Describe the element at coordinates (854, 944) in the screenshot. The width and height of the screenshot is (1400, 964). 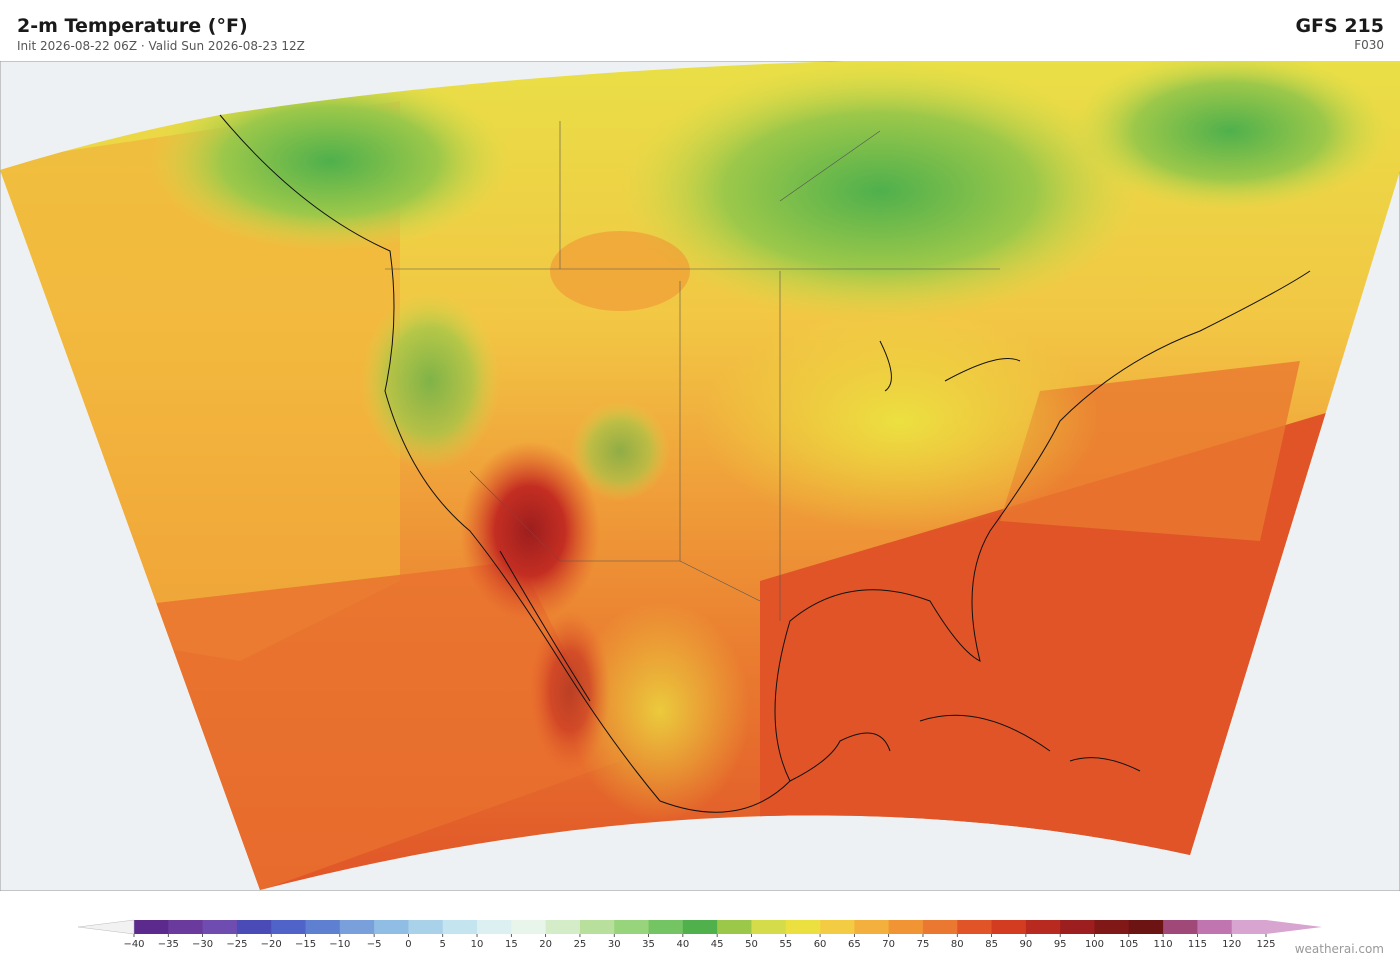
I see `colorbar-tick-label: 65` at that location.